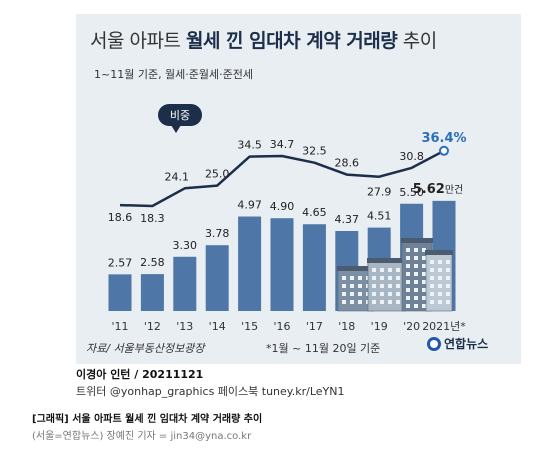  What do you see at coordinates (177, 176) in the screenshot?
I see `line-label-2: 24.1` at bounding box center [177, 176].